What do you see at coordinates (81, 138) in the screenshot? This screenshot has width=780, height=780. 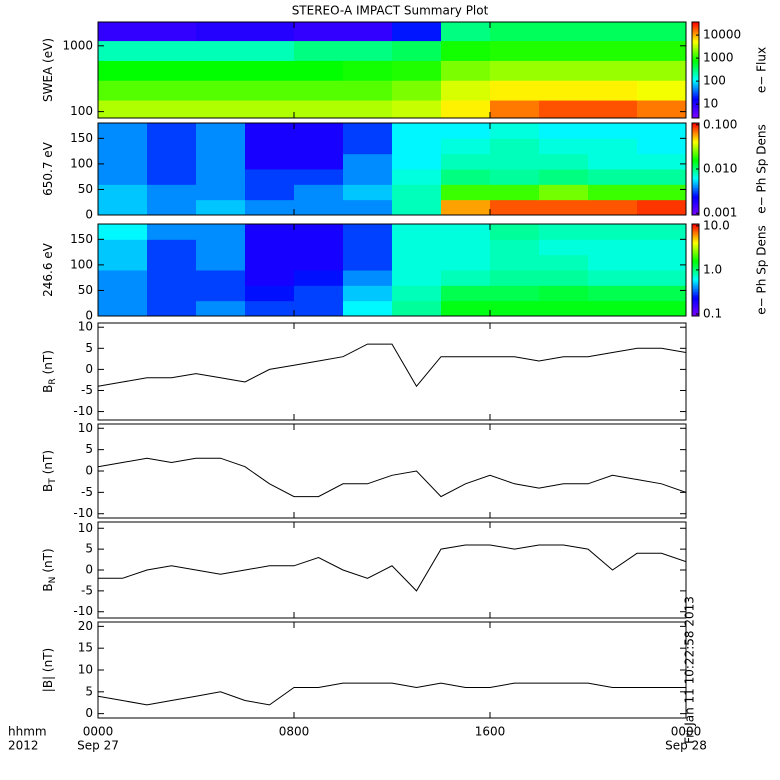 I see `y-tick-label: 150` at bounding box center [81, 138].